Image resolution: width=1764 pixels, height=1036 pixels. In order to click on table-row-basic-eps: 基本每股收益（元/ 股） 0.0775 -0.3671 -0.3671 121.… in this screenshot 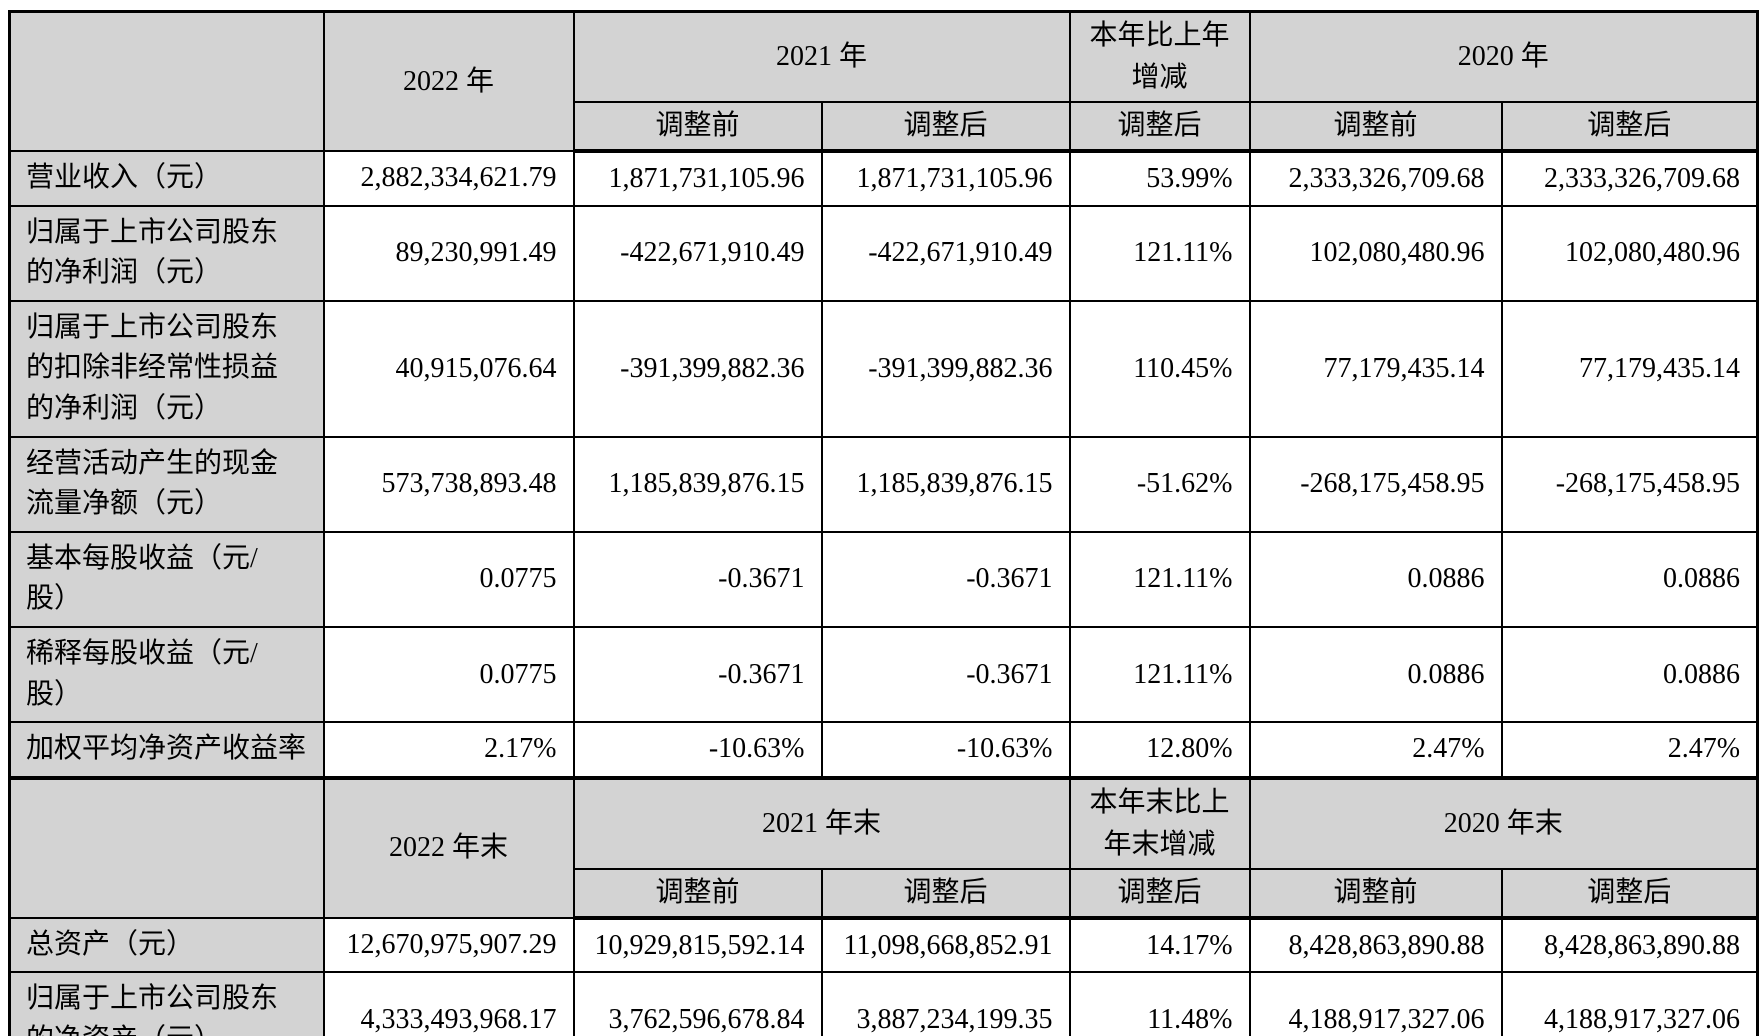, I will do `click(883, 579)`.